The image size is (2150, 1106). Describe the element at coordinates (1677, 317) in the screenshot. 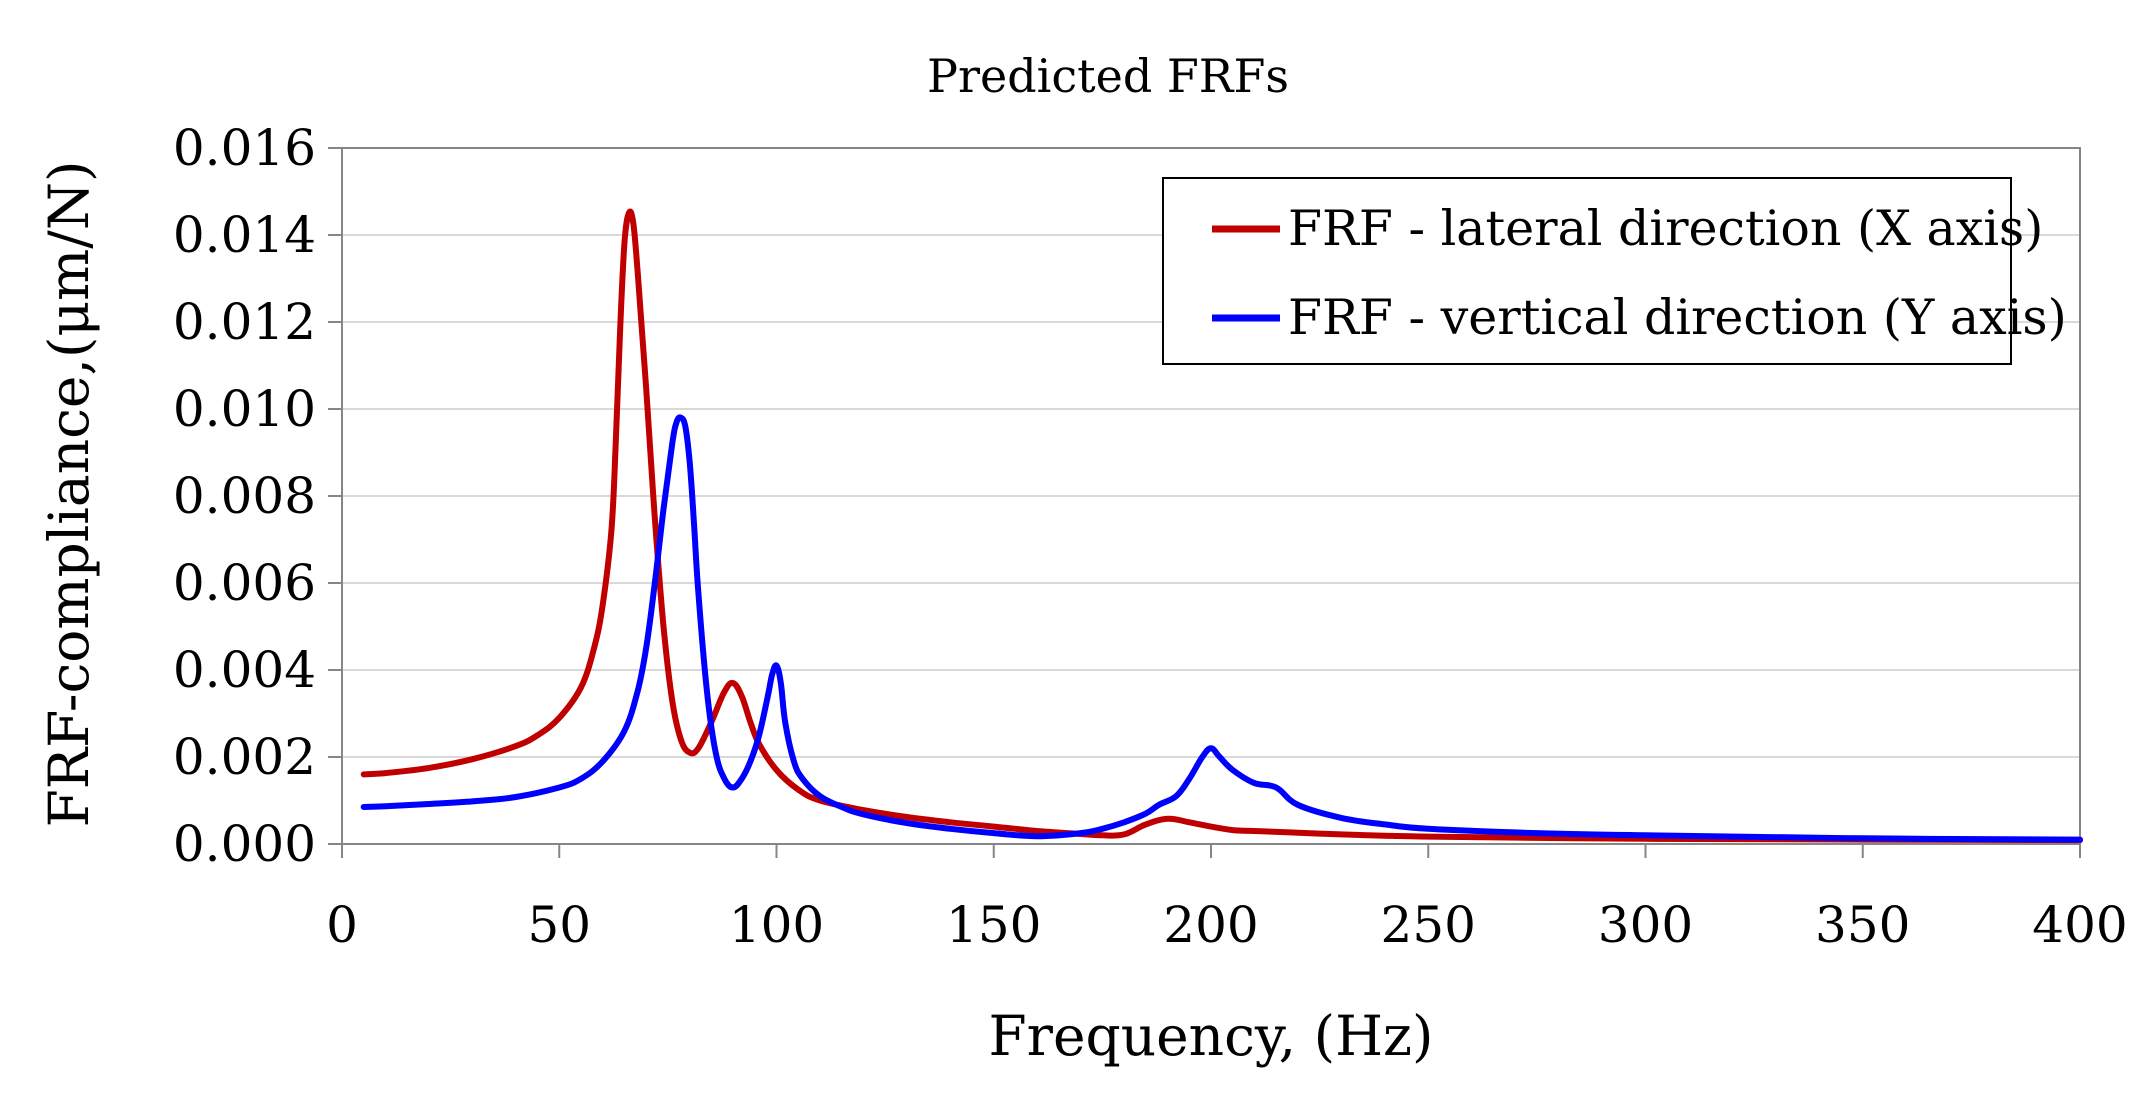

I see `legend-label-vertical: FRF - vertical direction (Y axis)` at that location.